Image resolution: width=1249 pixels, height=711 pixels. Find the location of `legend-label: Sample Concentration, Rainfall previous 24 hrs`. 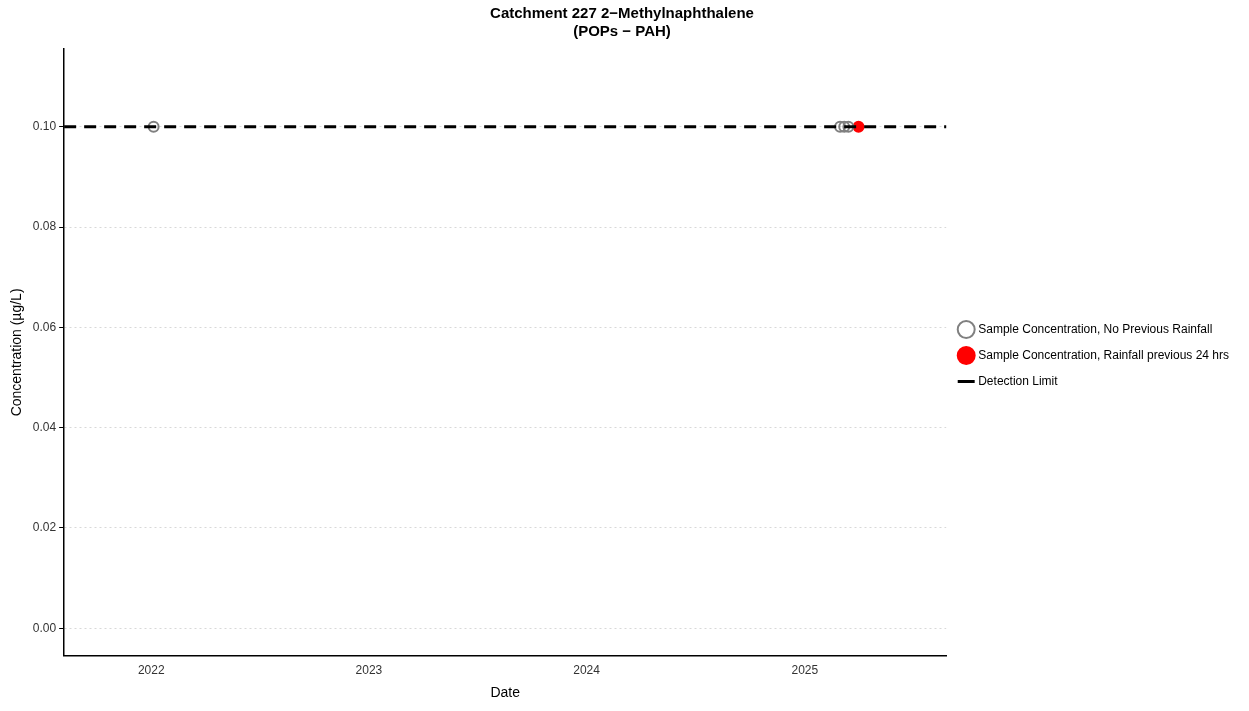

legend-label: Sample Concentration, Rainfall previous 24 hrs is located at coordinates (1104, 354).